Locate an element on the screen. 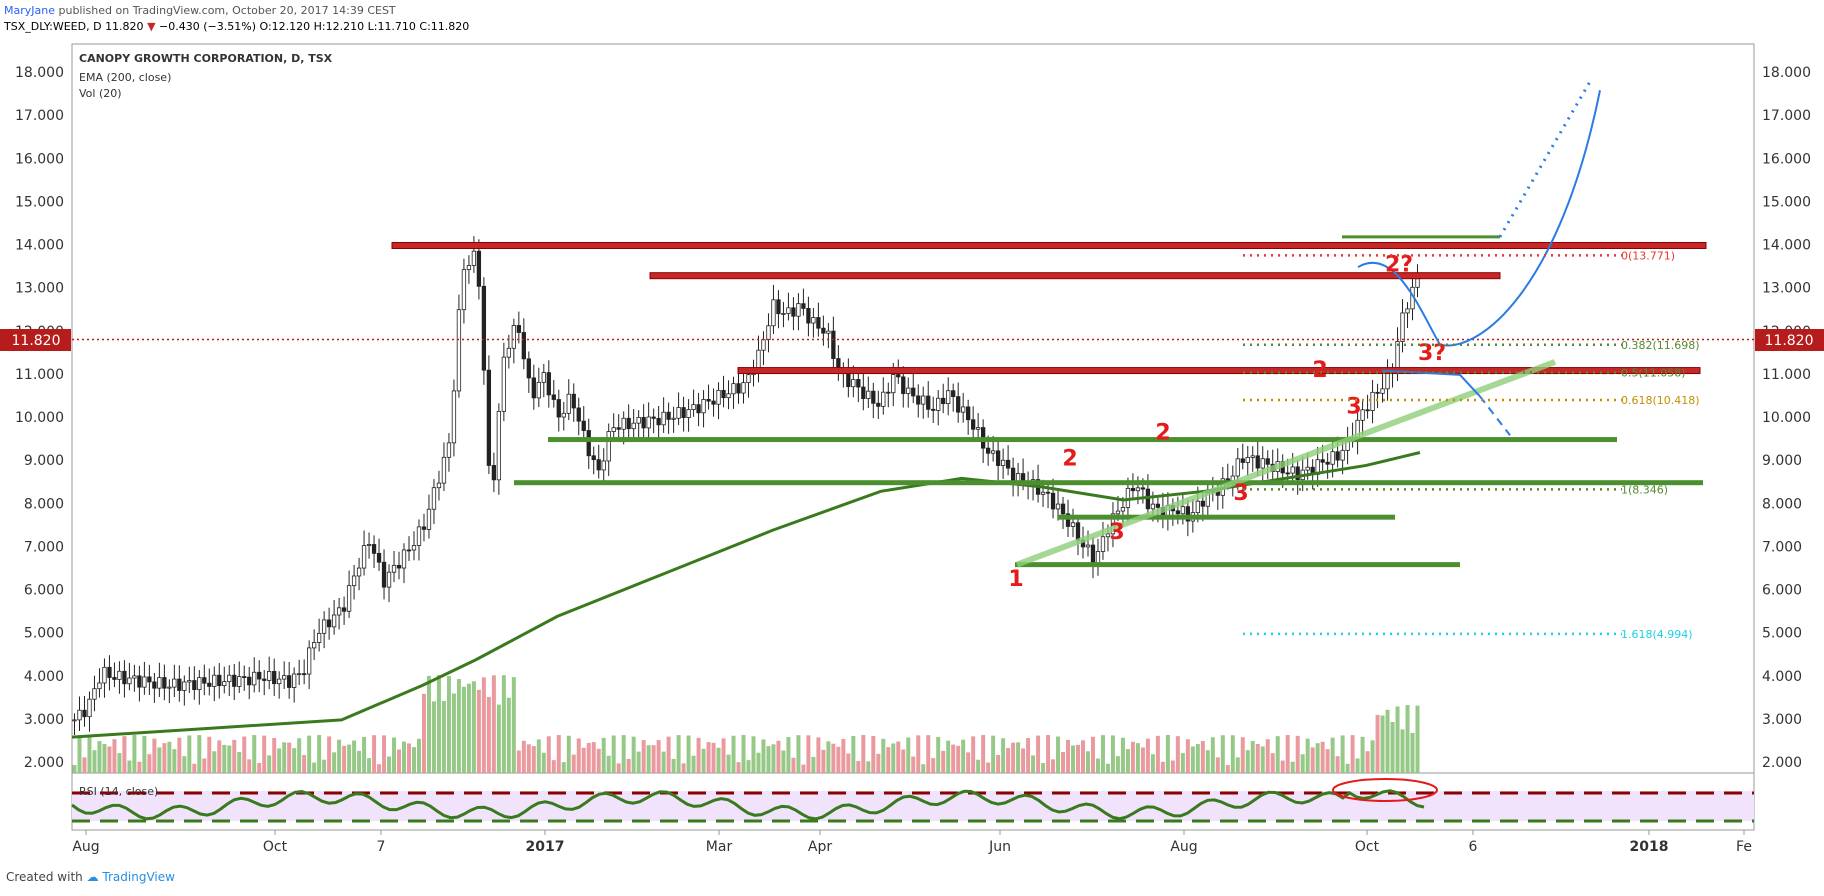 This screenshot has height=896, width=1824. y-tick-right: 3.000 is located at coordinates (1782, 720).